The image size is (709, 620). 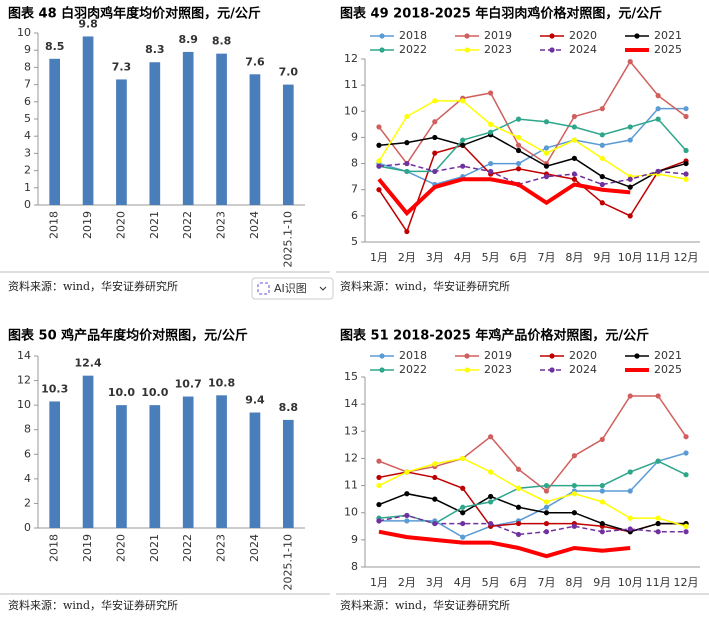 I want to click on x-tick-label: 4月, so click(x=463, y=257).